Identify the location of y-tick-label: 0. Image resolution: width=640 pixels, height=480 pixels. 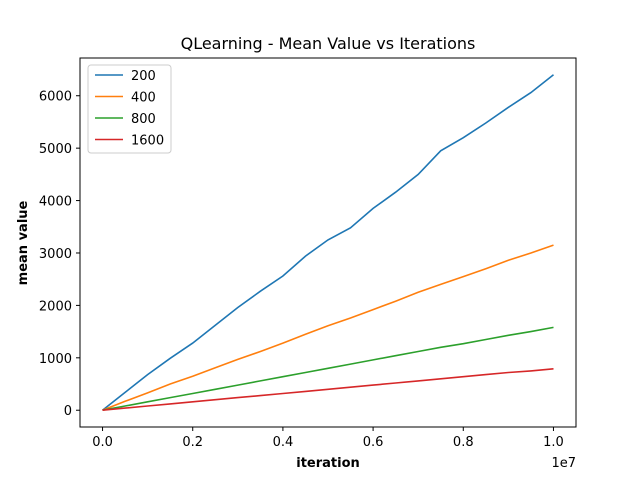
(68, 411).